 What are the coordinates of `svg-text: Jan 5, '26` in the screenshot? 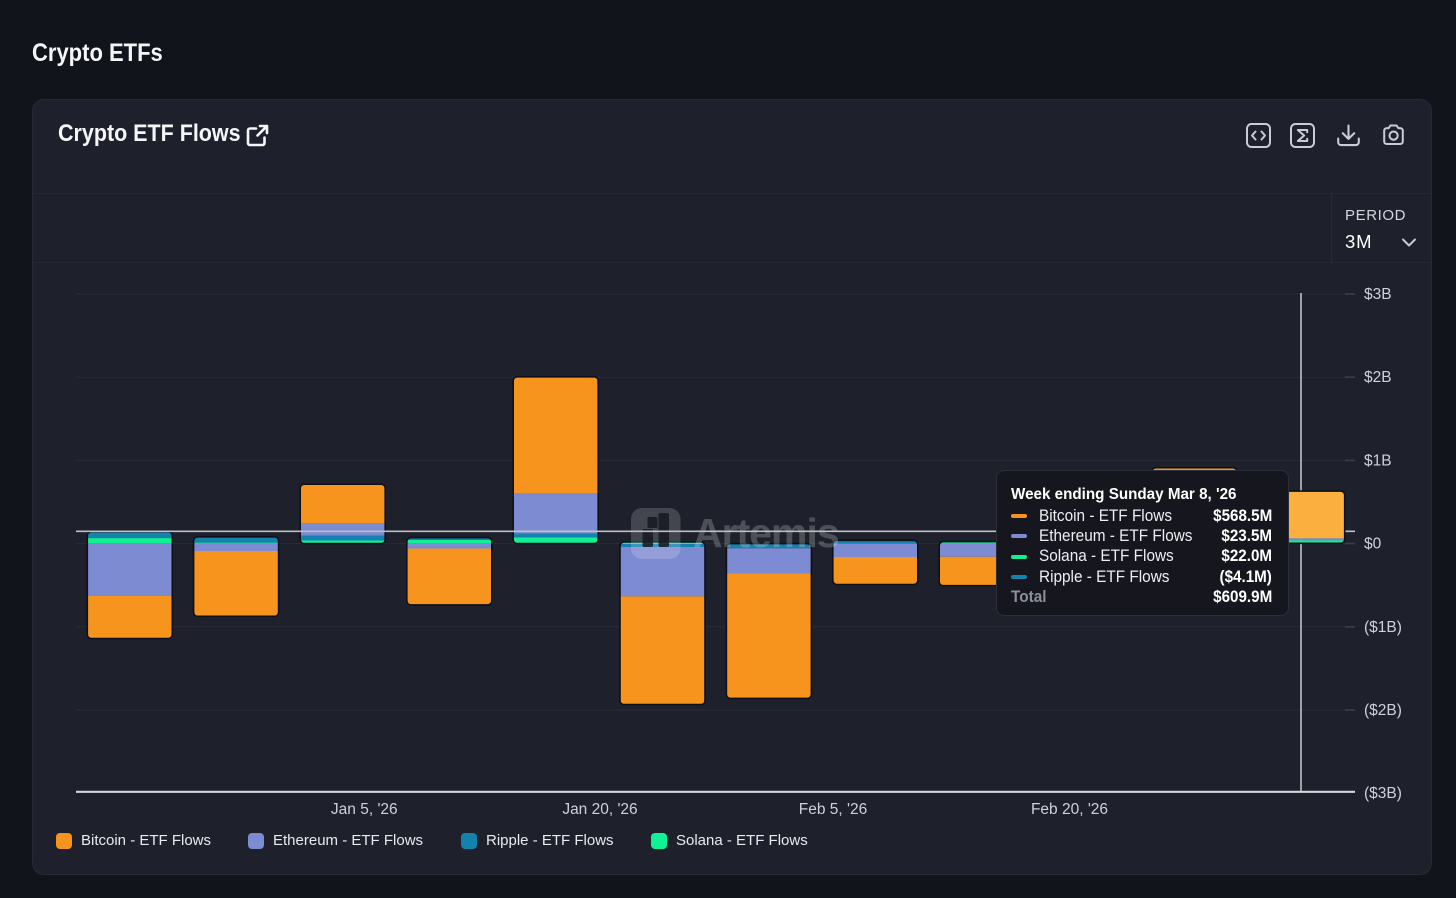 It's located at (364, 809).